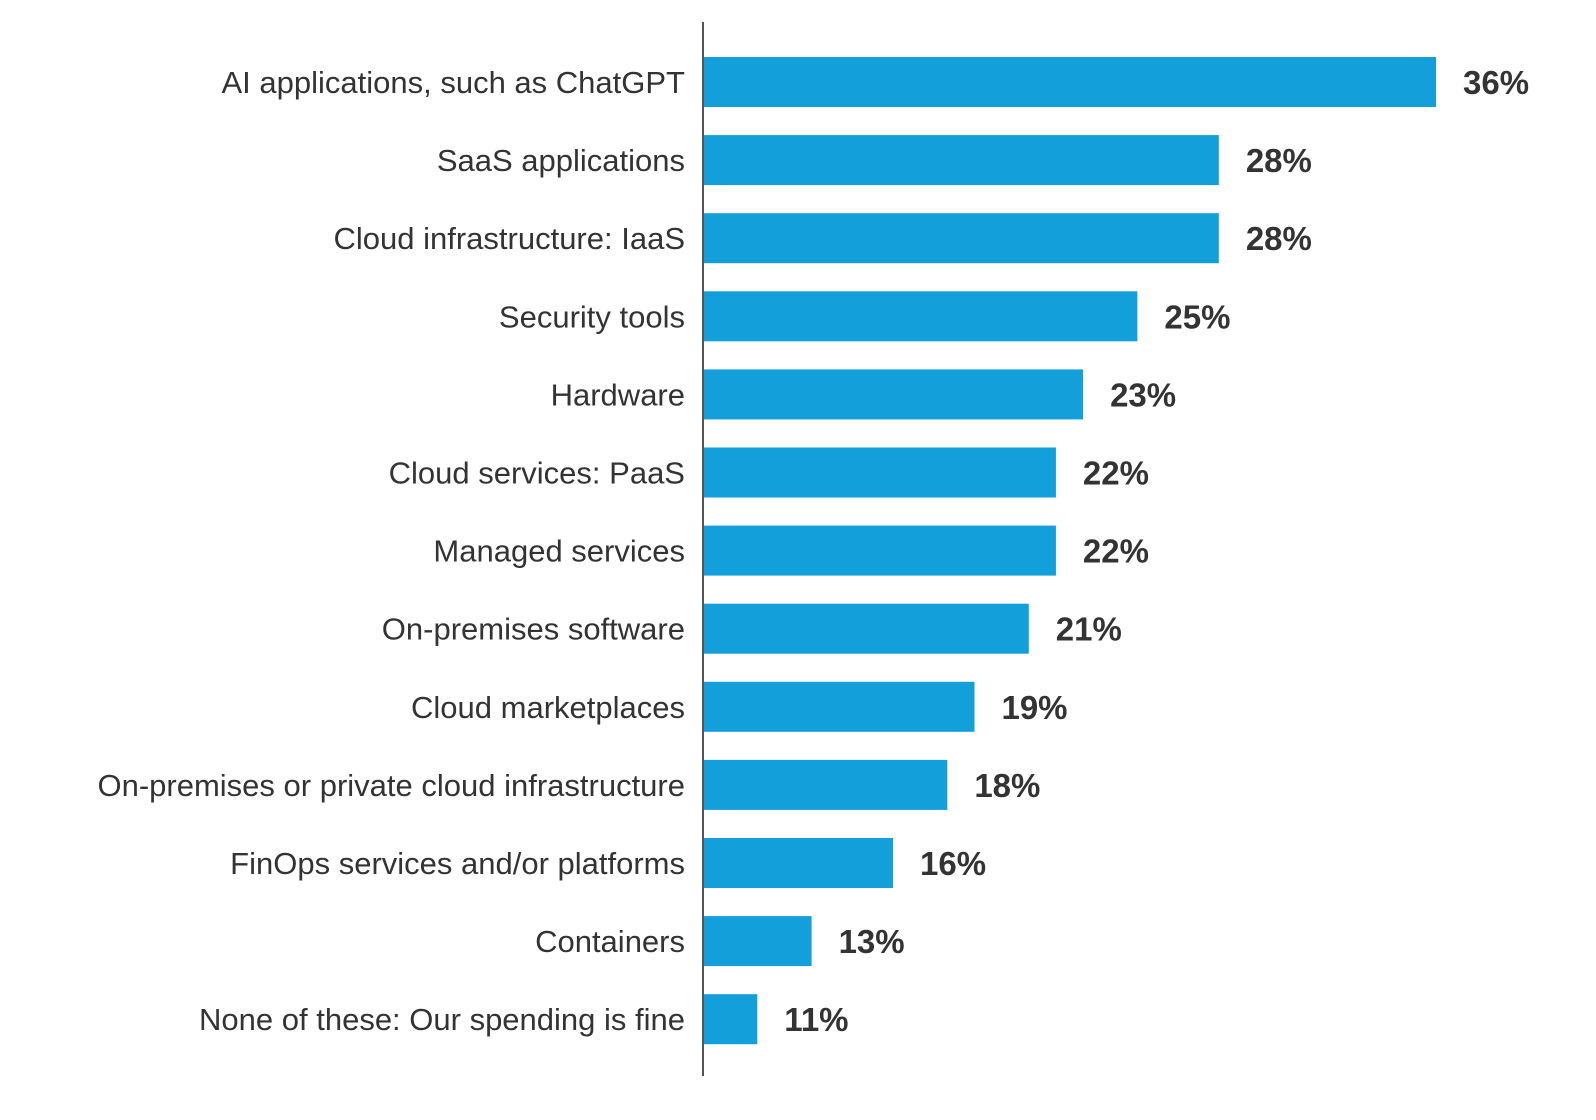 The image size is (1596, 1120). Describe the element at coordinates (548, 707) in the screenshot. I see `category-label: Cloud marketplaces` at that location.